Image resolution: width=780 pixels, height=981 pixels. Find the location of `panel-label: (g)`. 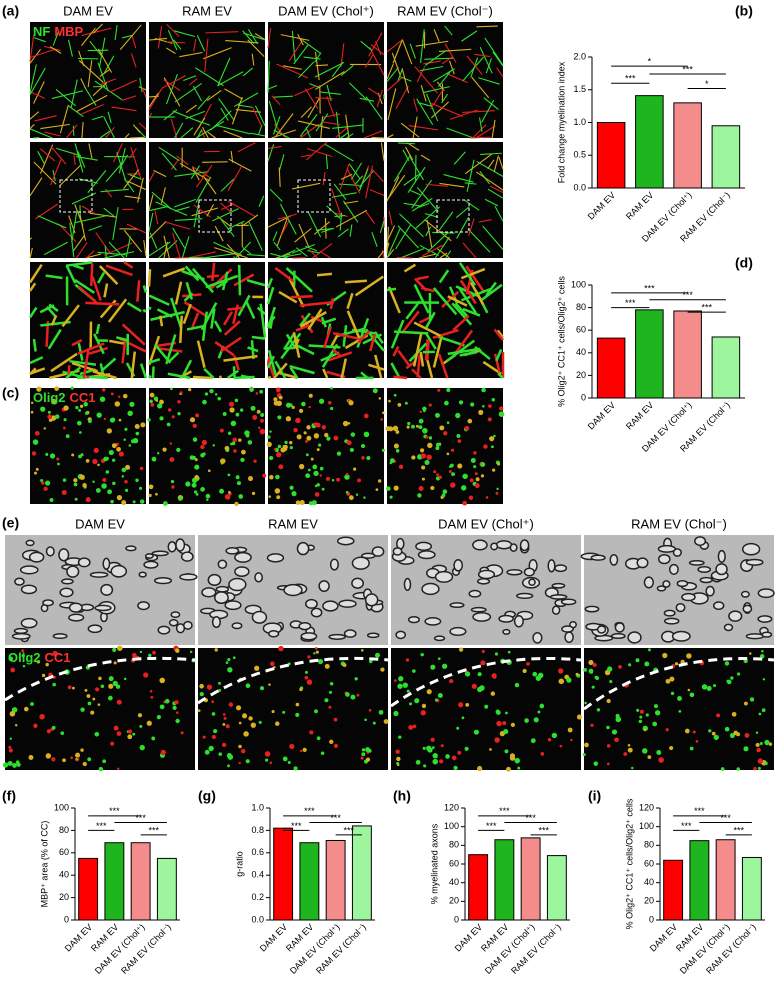

panel-label: (g) is located at coordinates (207, 796).